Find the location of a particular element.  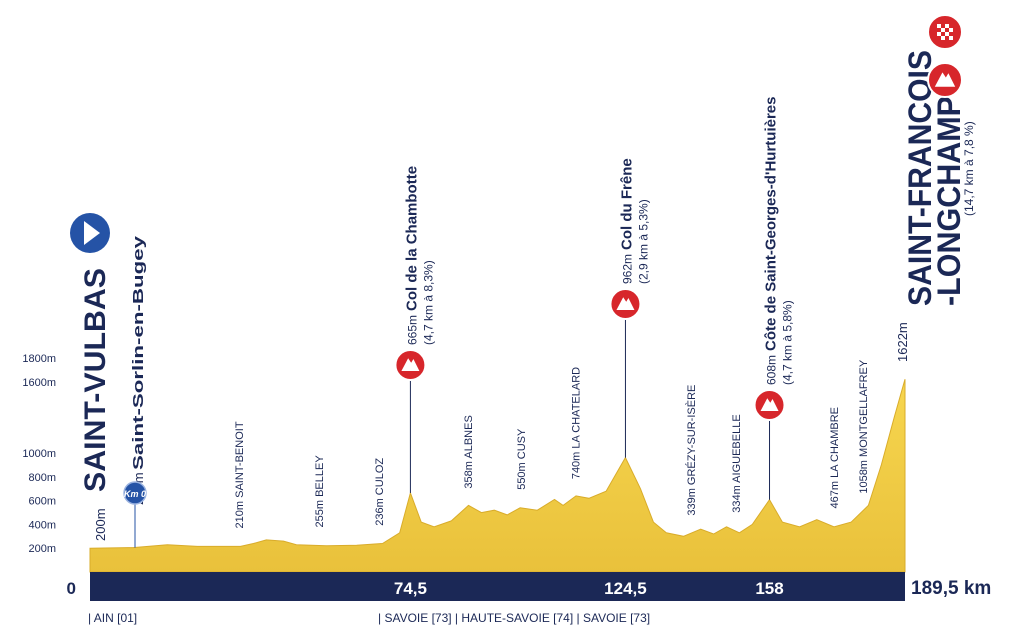

region-label: | AIN [01] is located at coordinates (112, 618).